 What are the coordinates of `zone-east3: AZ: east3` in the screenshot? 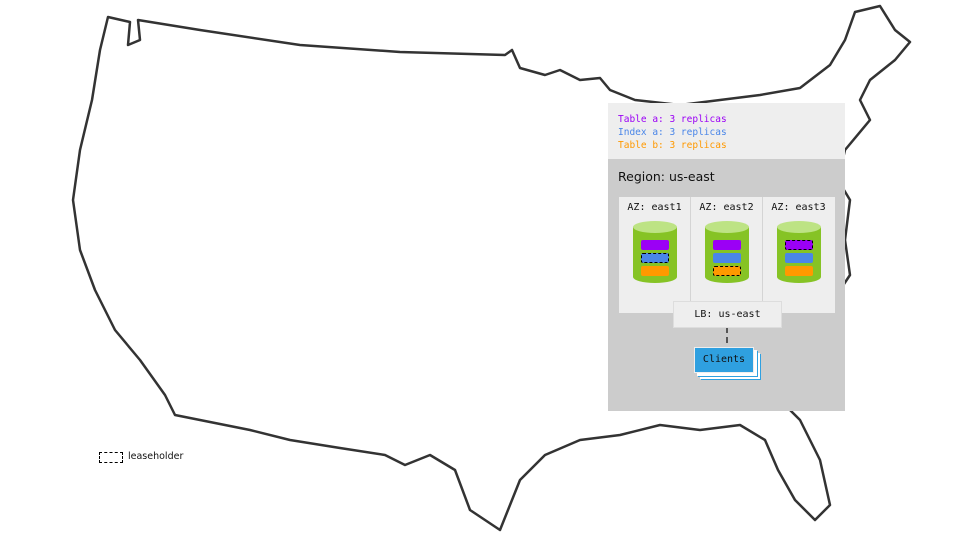 It's located at (798, 255).